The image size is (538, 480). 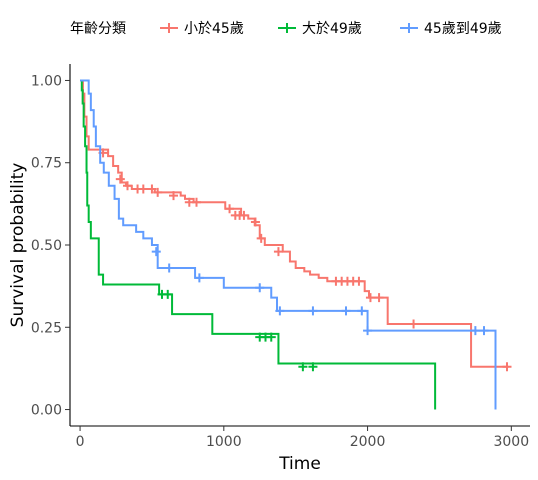 I want to click on legend: 年齡分類 小於45歲 大於49歲 45歲到49歲, so click(x=286, y=29).